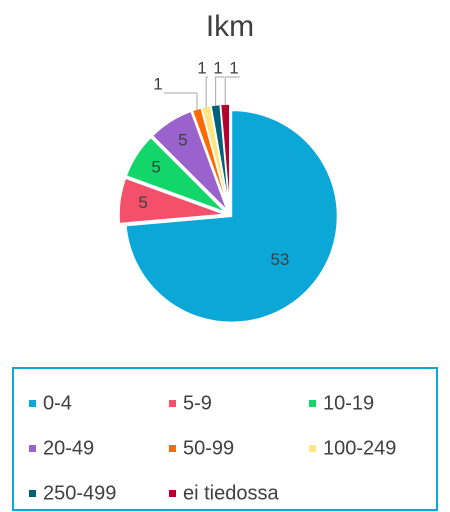 This screenshot has height=512, width=450. Describe the element at coordinates (208, 448) in the screenshot. I see `legend-label: 50-99` at that location.